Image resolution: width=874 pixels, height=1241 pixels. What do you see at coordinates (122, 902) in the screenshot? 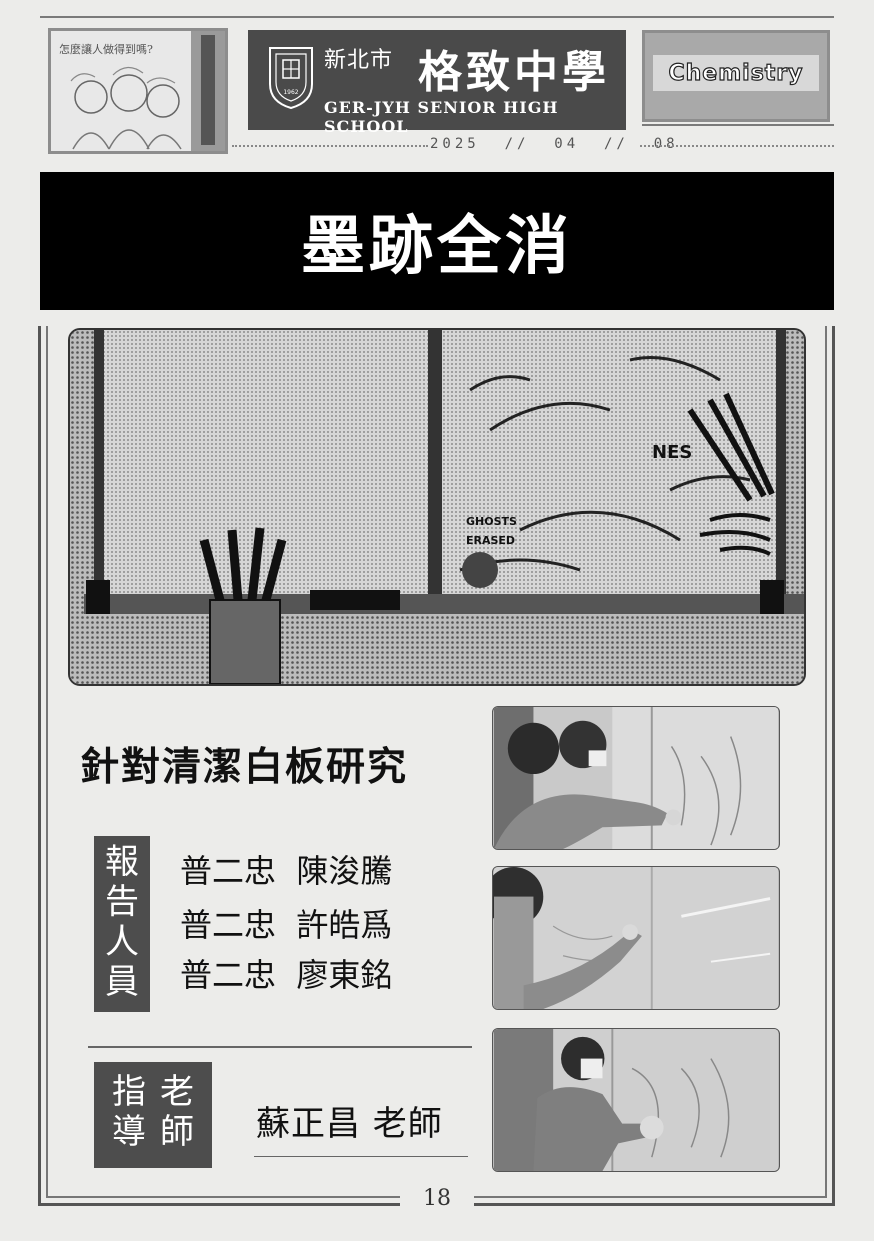
I see `reporters-label-char: 告` at bounding box center [122, 902].